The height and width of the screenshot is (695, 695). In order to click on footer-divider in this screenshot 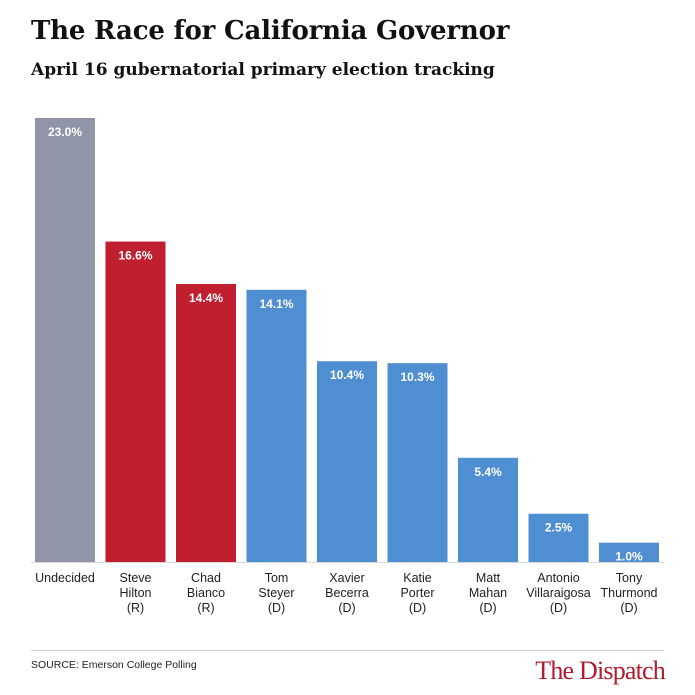, I will do `click(347, 650)`.